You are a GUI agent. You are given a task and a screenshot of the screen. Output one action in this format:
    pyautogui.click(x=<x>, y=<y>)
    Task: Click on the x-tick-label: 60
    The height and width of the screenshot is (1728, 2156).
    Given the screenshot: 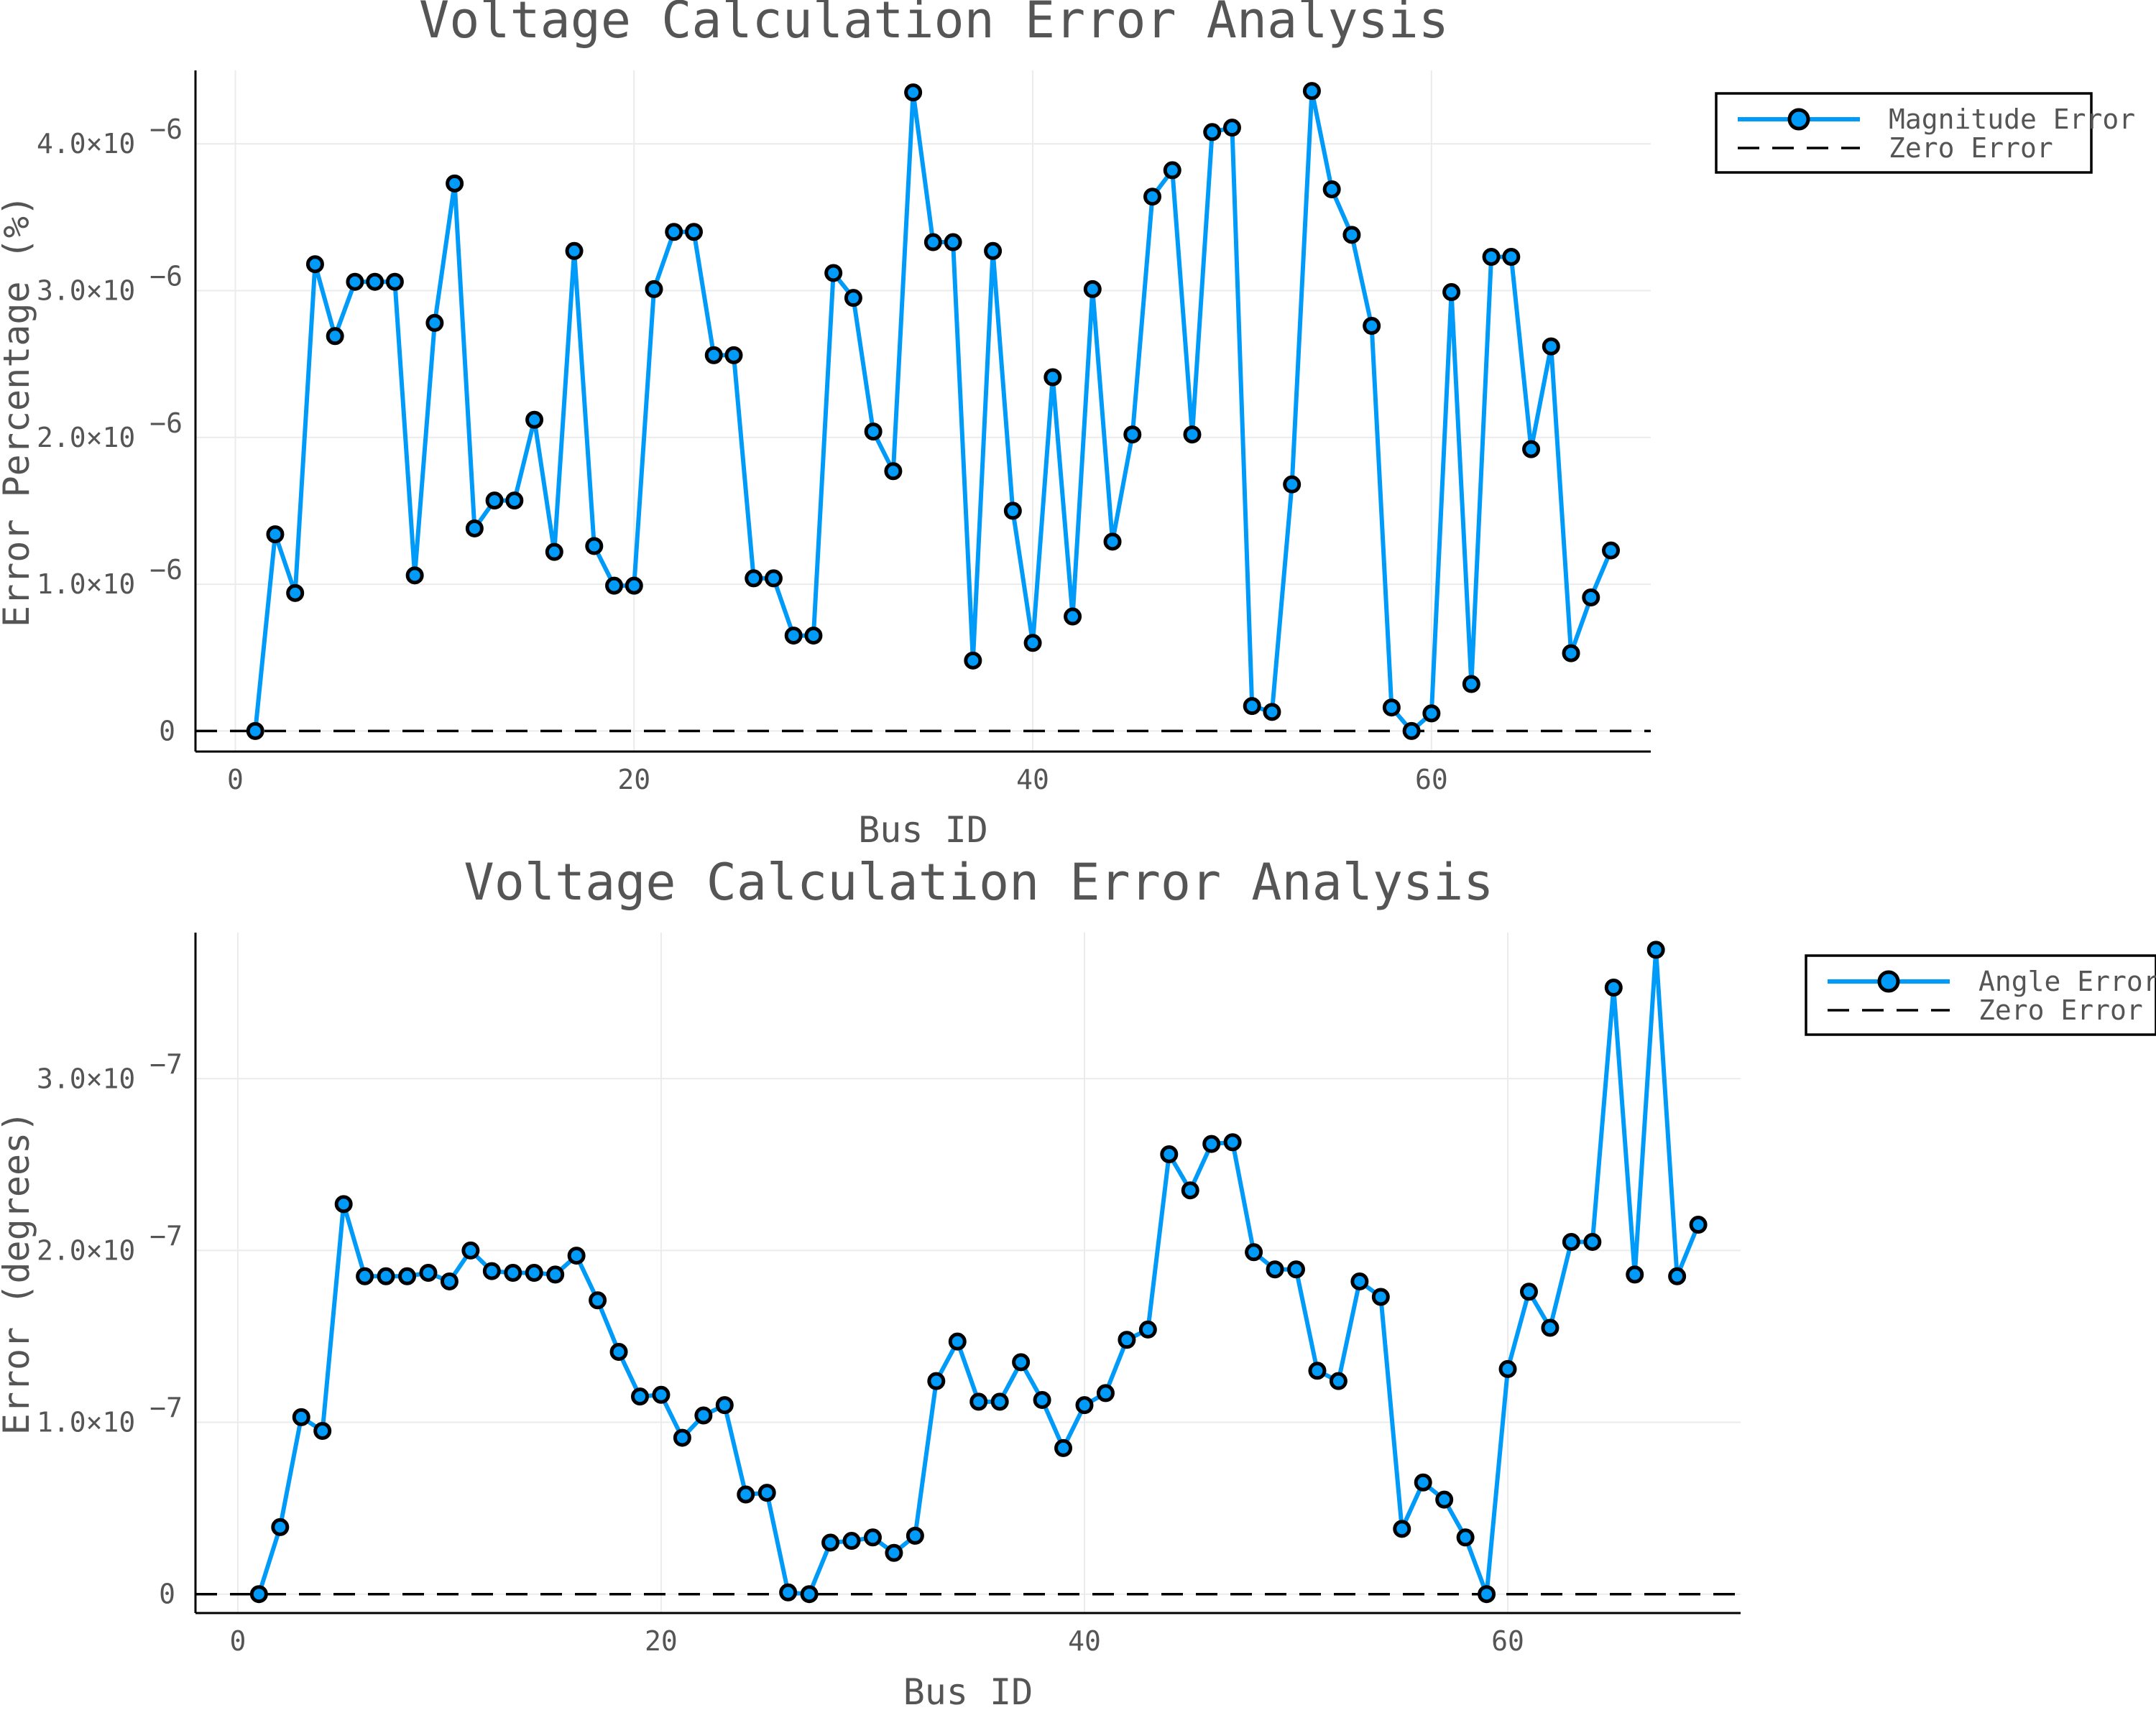 What is the action you would take?
    pyautogui.click(x=1507, y=1641)
    